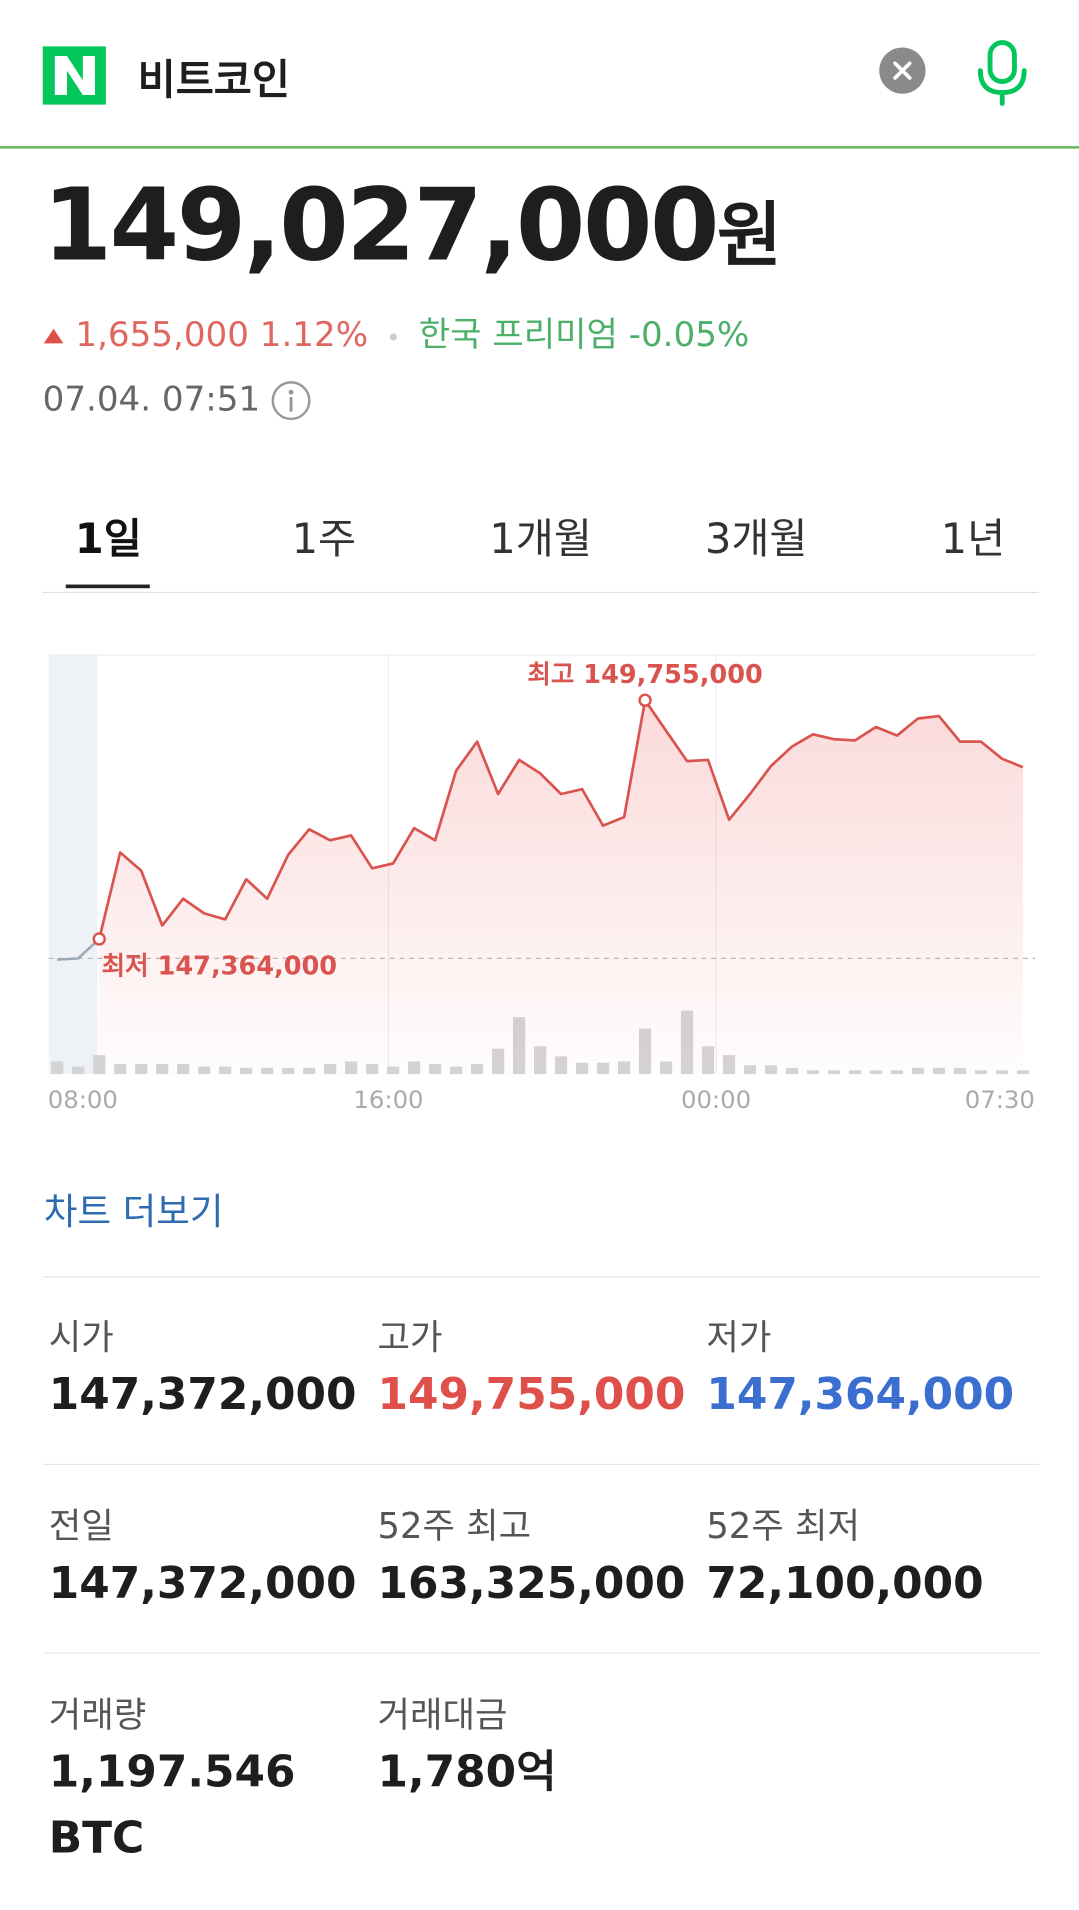 The image size is (1079, 1910). I want to click on stat-label: 전일, so click(81, 1526).